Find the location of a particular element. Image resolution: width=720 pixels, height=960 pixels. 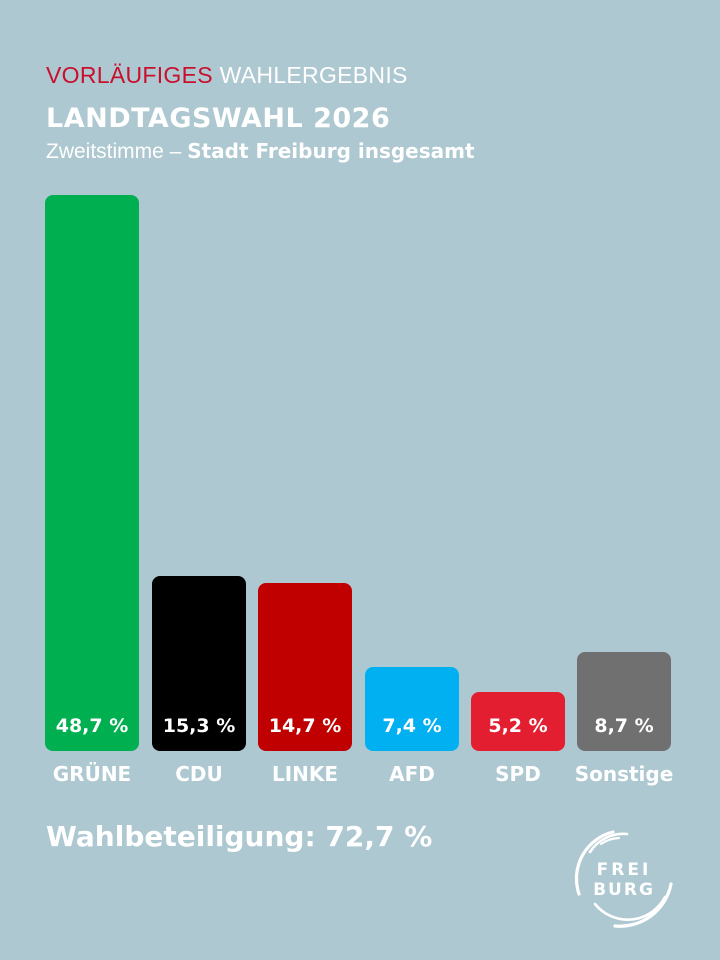

subtitle-prefix: Zweitstimme – is located at coordinates (117, 151).